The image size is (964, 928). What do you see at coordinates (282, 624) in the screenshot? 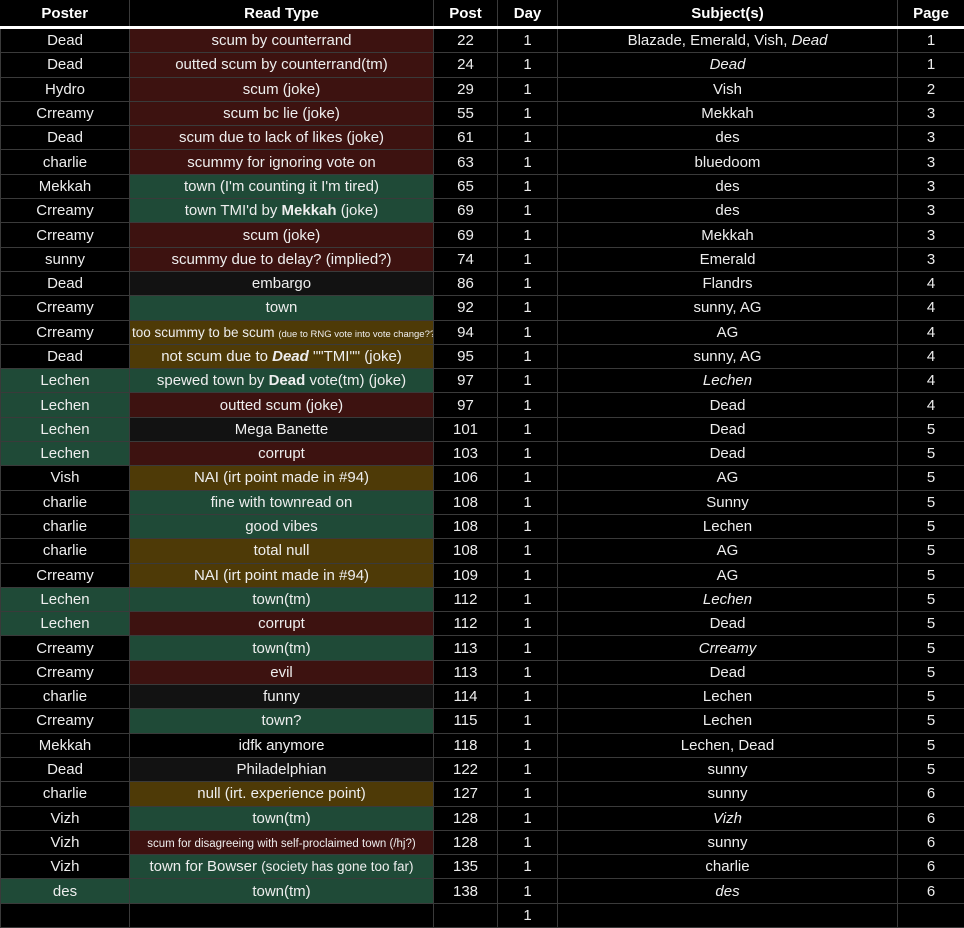
I see `read-type-cell: corrupt` at bounding box center [282, 624].